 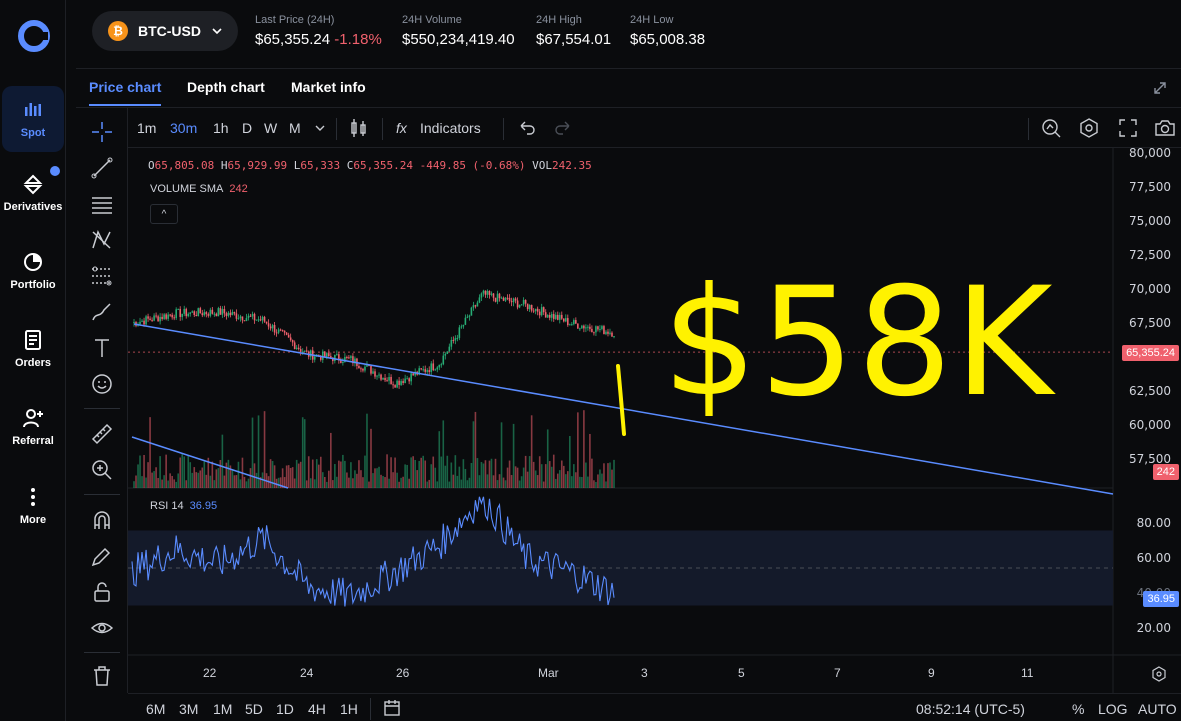 I want to click on range-1h: 1H, so click(x=349, y=709).